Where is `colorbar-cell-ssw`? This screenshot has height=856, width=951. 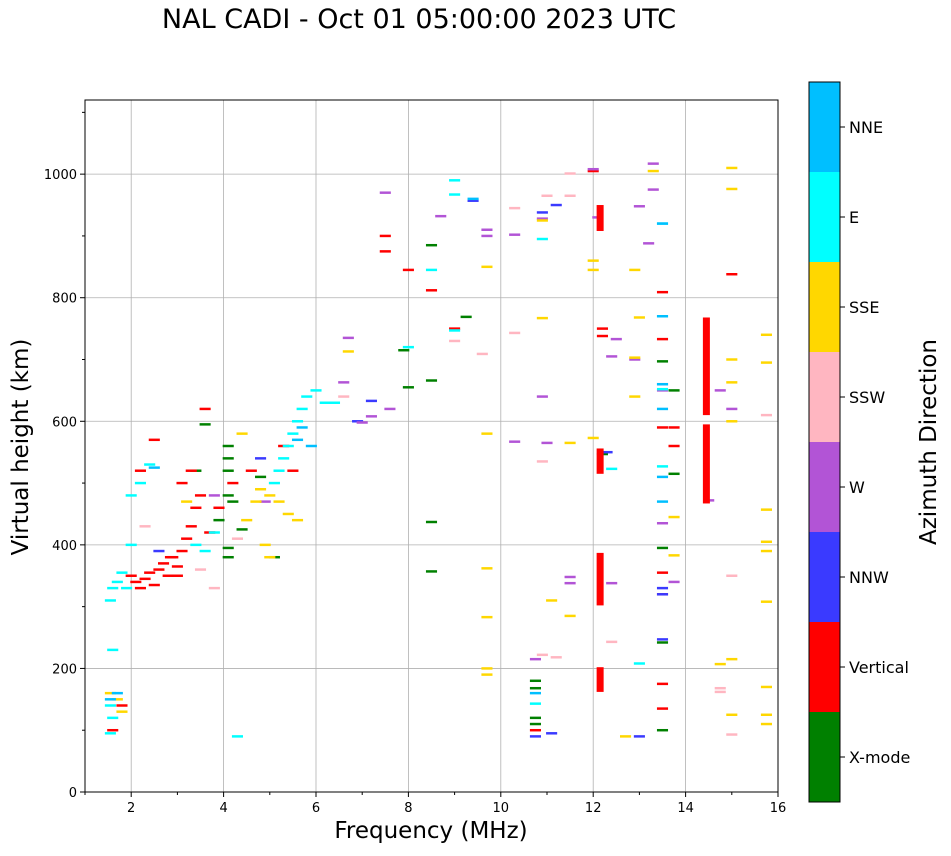
colorbar-cell-ssw is located at coordinates (824, 397).